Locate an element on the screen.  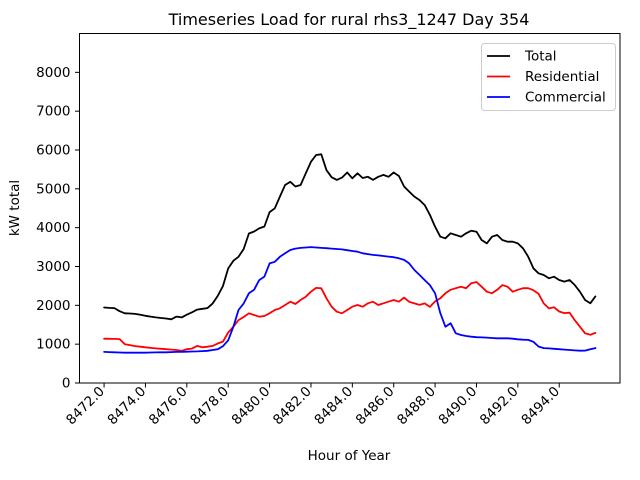
y-tick-label: 8000 is located at coordinates (53, 73).